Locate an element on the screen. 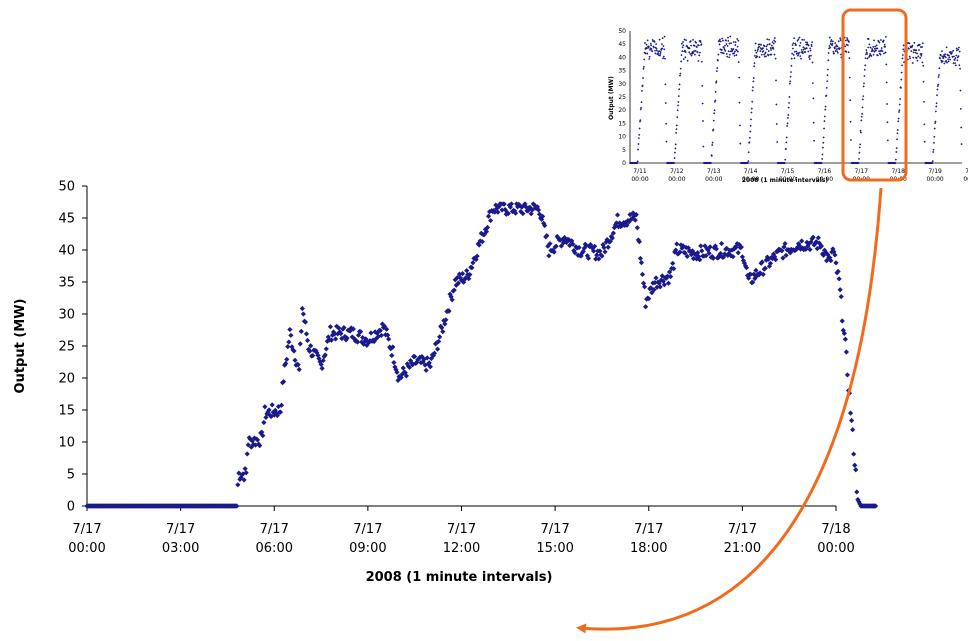 The height and width of the screenshot is (641, 968). inset-y-tick-label: 5 is located at coordinates (624, 150).